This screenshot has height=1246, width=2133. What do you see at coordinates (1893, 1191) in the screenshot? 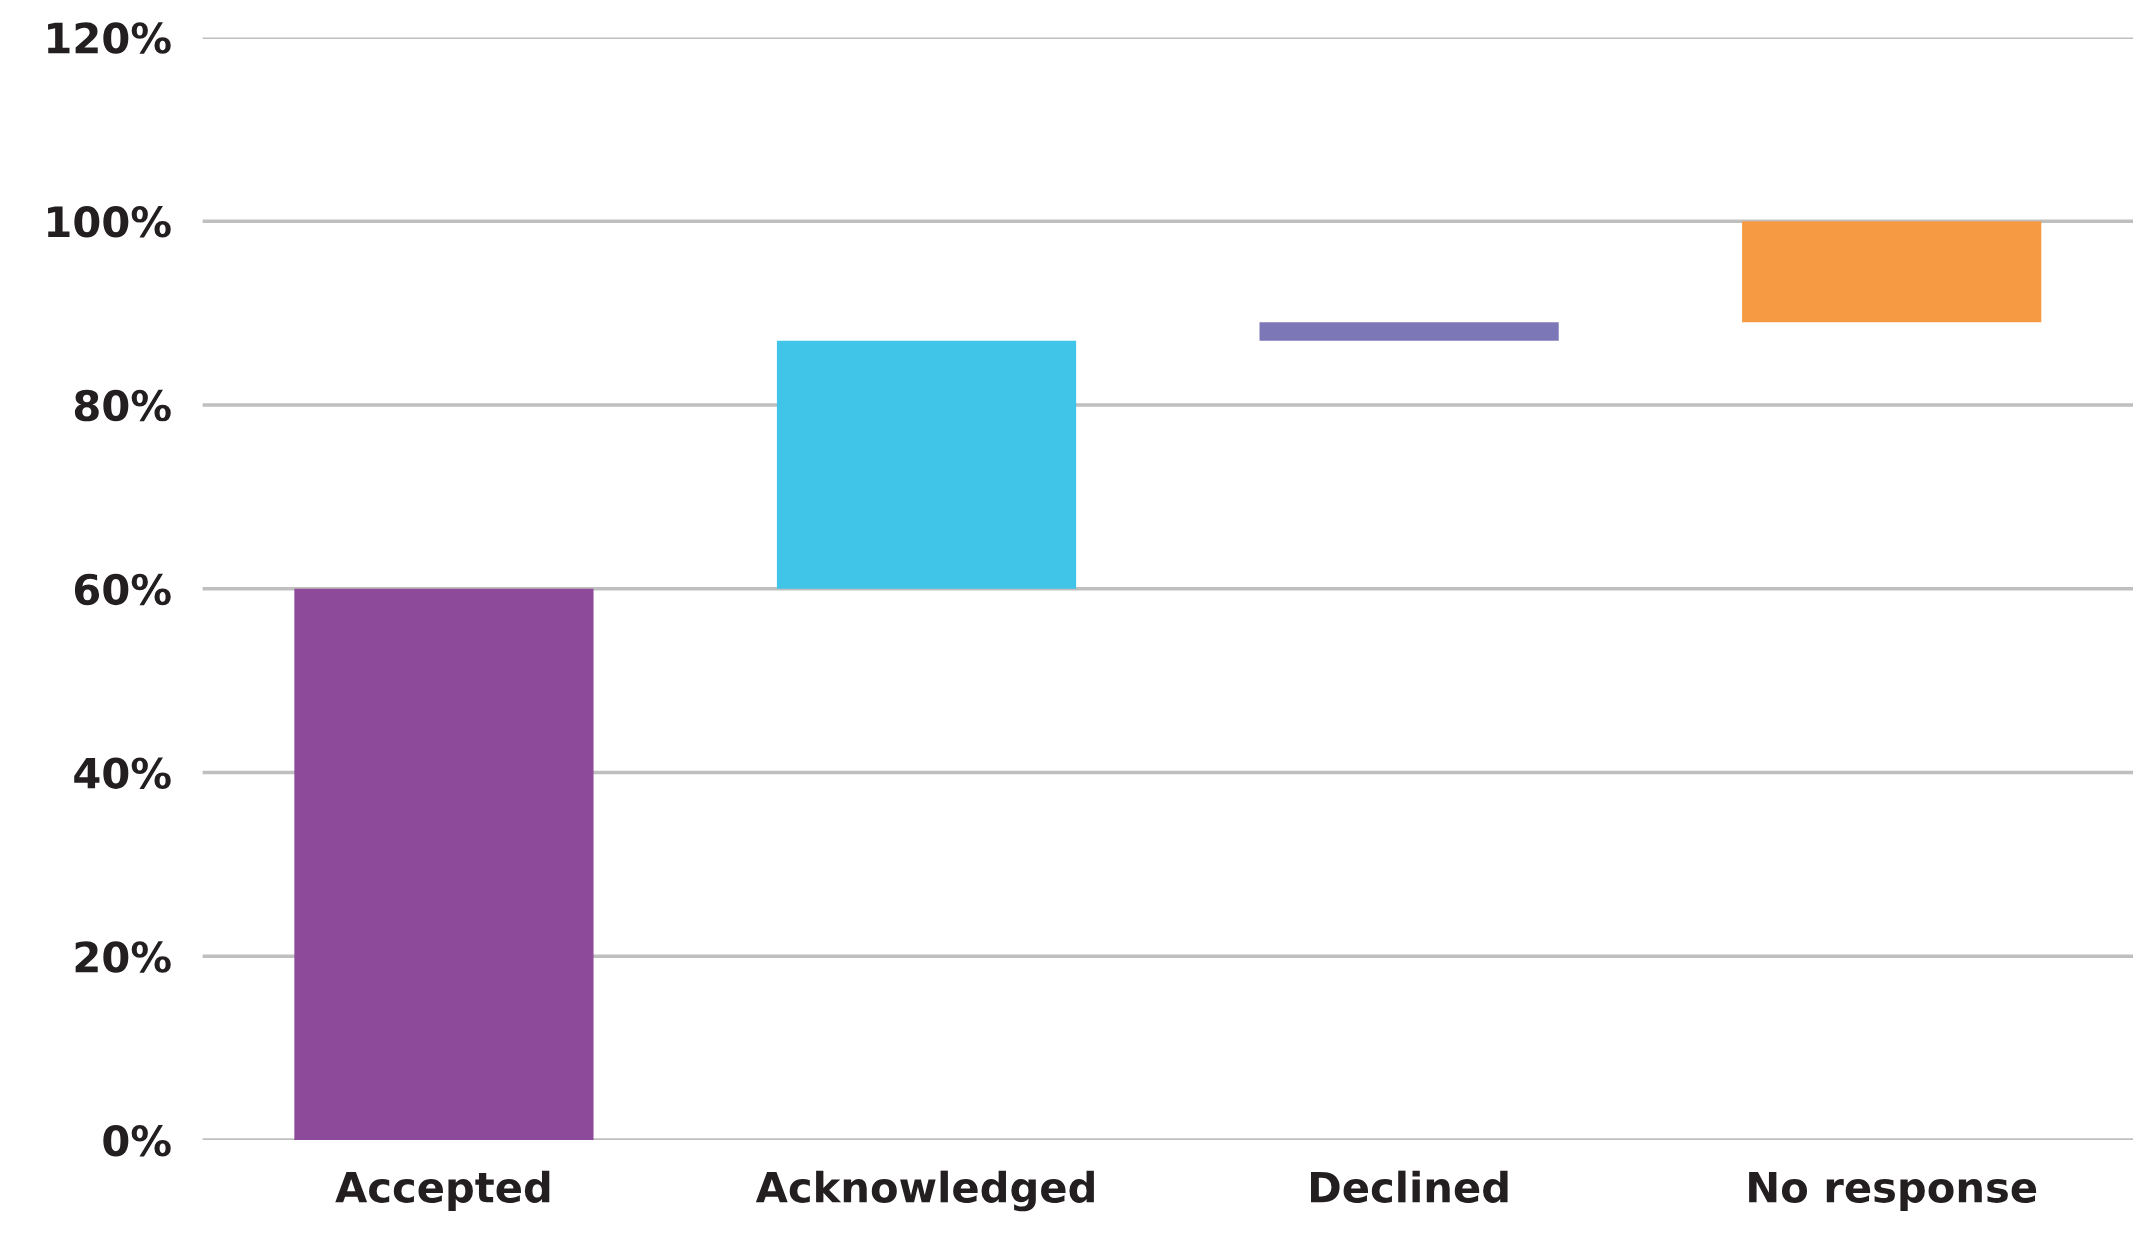
I see `x-tick-label: No response` at bounding box center [1893, 1191].